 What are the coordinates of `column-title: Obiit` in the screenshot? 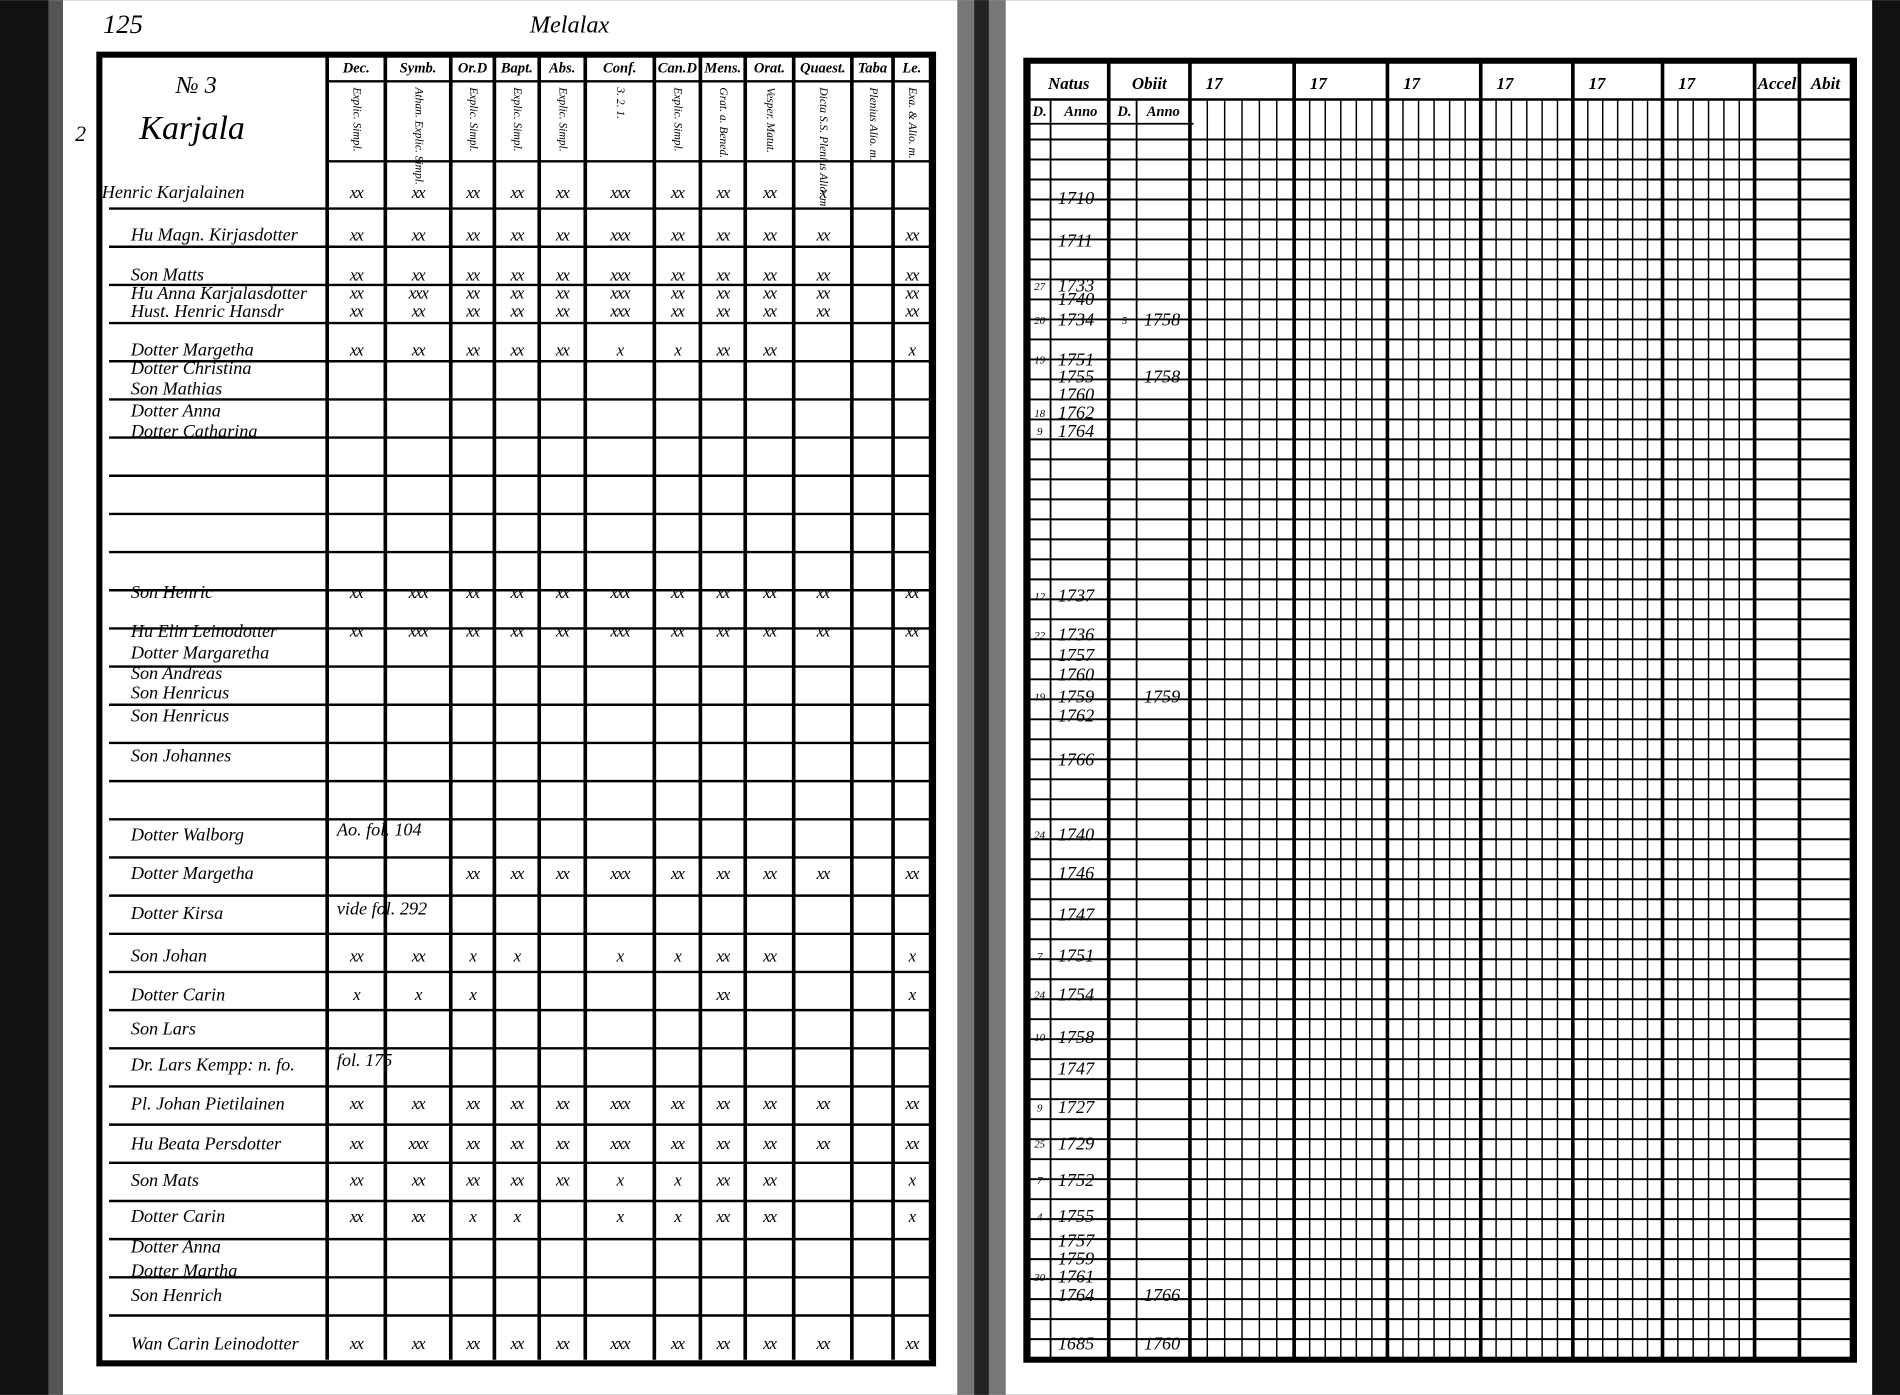 It's located at (1150, 83).